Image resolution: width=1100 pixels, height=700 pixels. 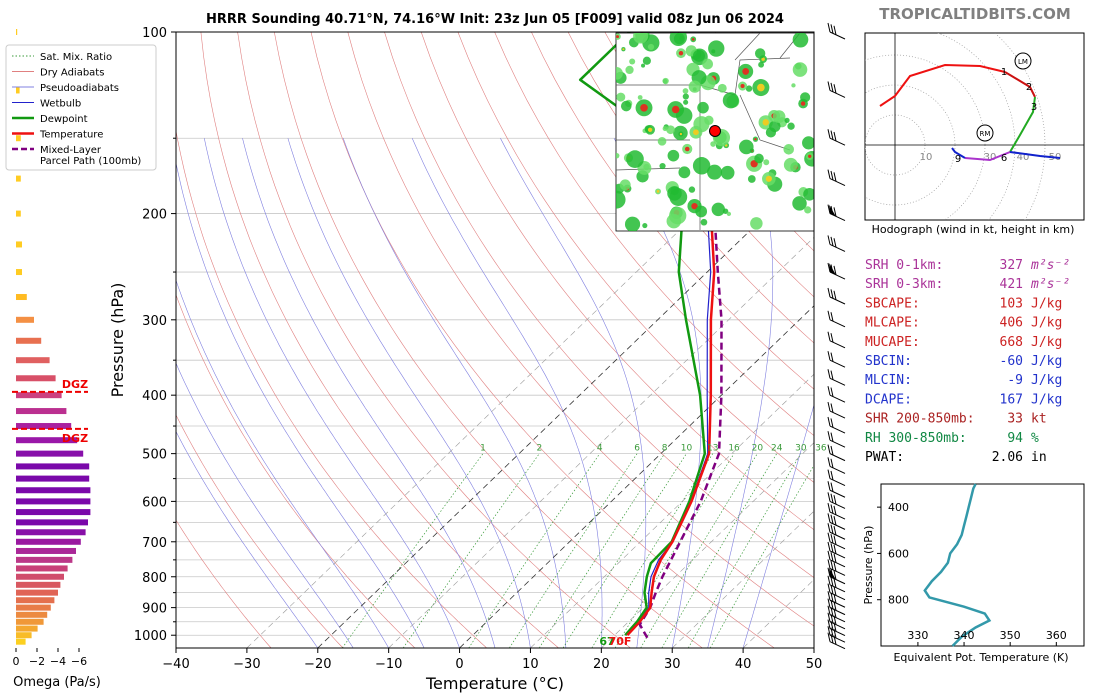 What do you see at coordinates (175, 664) in the screenshot?
I see `x-tick-label: −40` at bounding box center [175, 664].